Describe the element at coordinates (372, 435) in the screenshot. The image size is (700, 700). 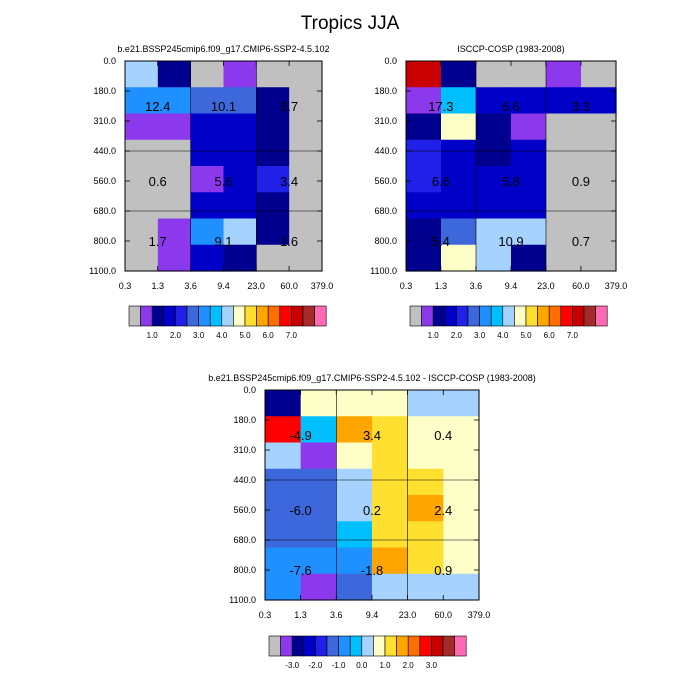
I see `cell-value-label: 3.4` at that location.